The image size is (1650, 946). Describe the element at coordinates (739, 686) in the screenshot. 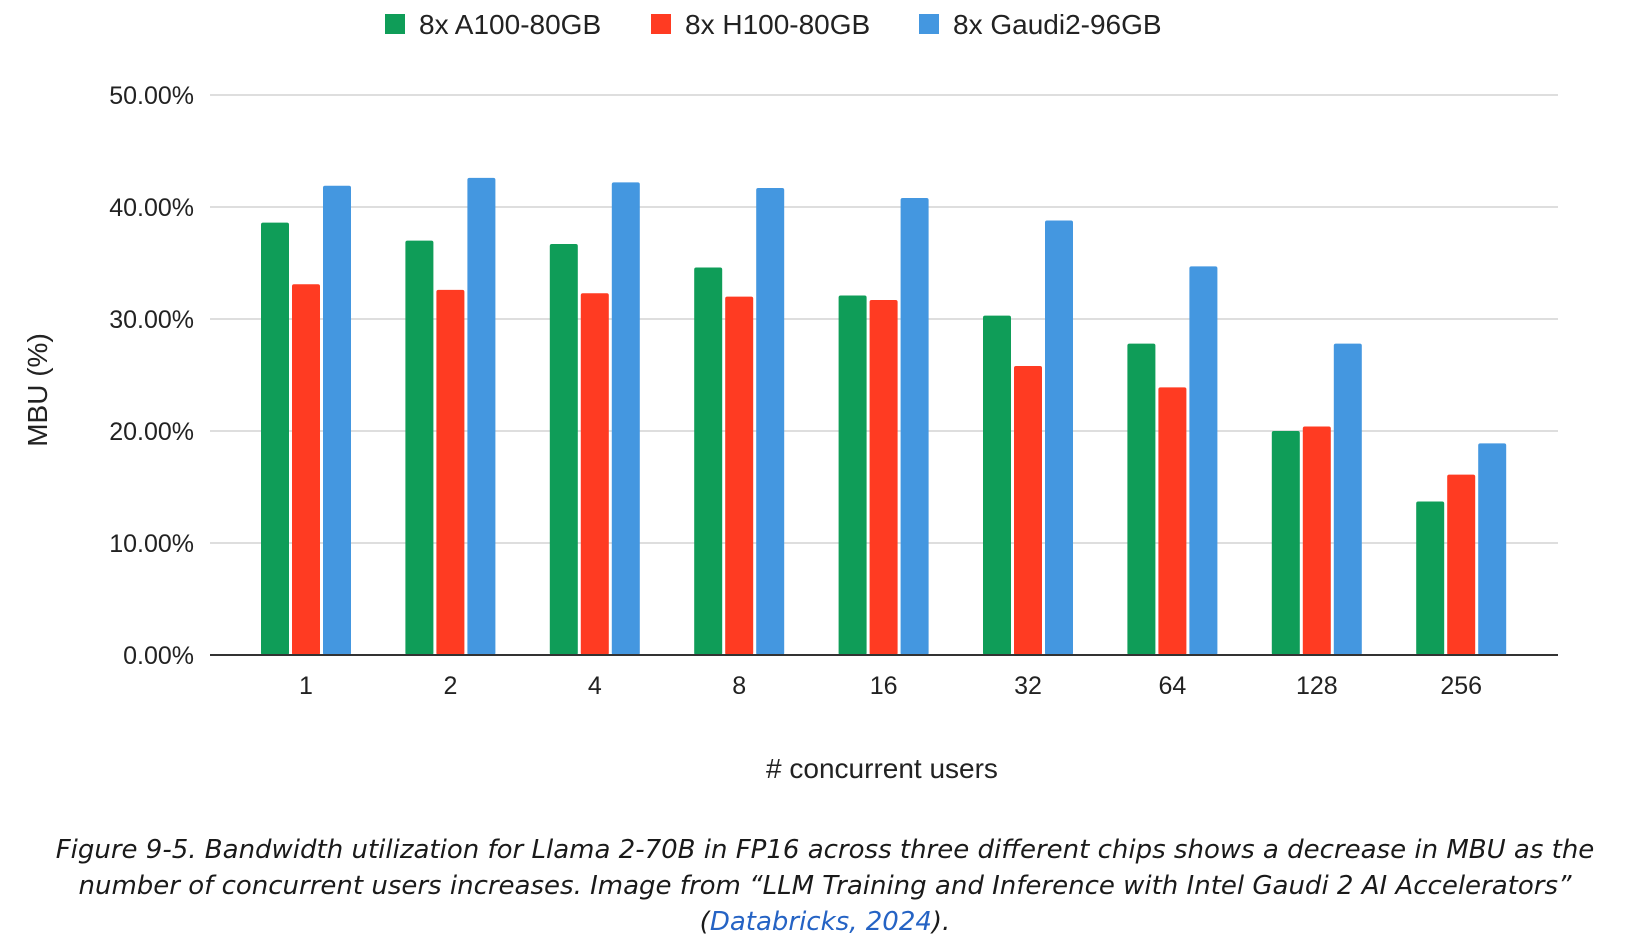

I see `x-tick-label: 8` at that location.